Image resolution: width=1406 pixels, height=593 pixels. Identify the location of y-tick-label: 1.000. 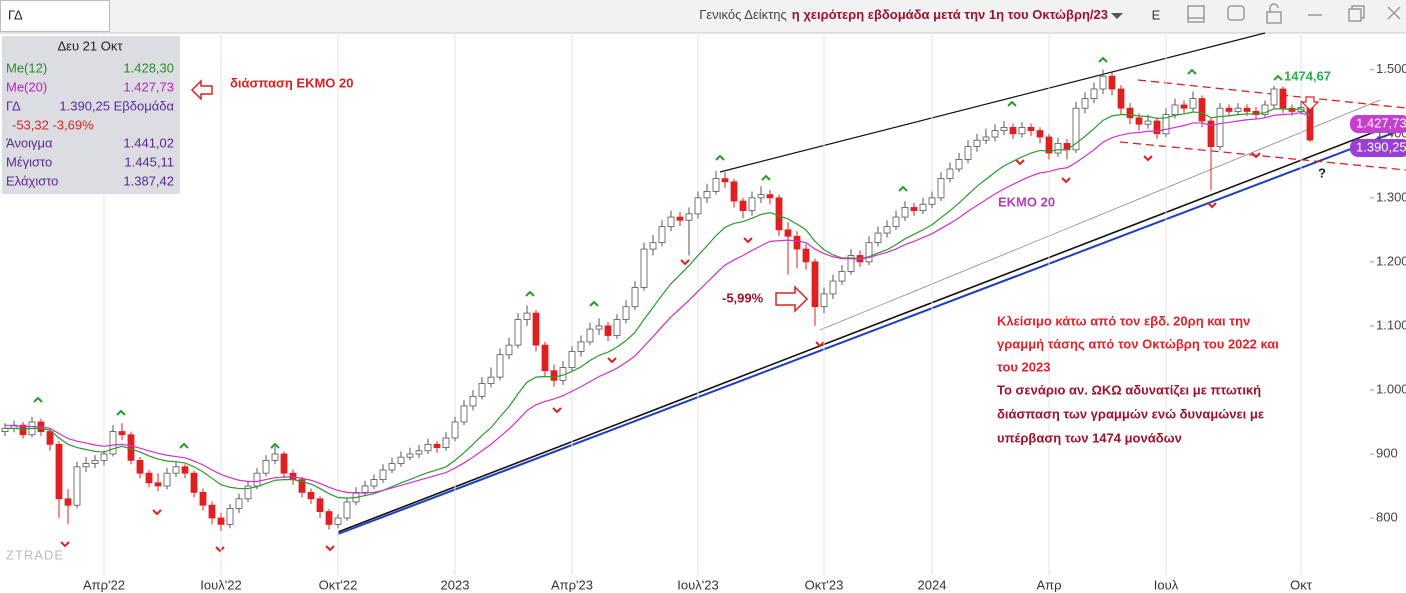
(1391, 388).